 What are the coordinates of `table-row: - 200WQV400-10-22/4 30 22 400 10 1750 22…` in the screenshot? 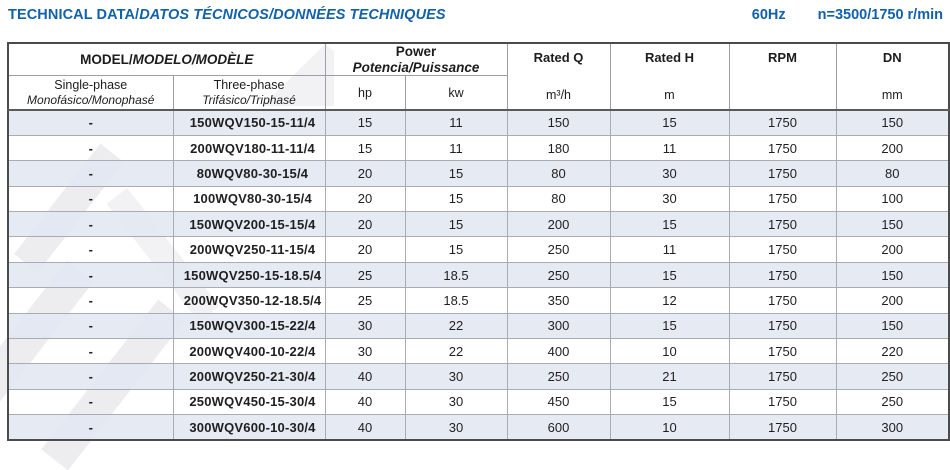 It's located at (478, 351).